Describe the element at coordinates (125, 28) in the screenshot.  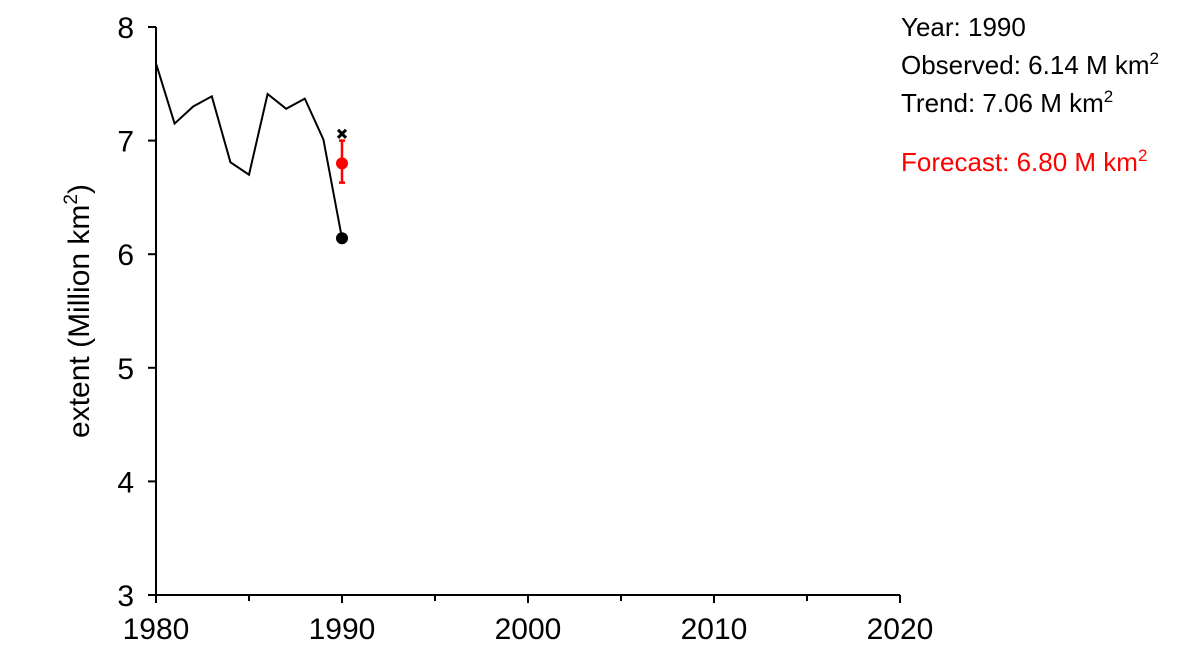
I see `y-tick-label: 8` at that location.